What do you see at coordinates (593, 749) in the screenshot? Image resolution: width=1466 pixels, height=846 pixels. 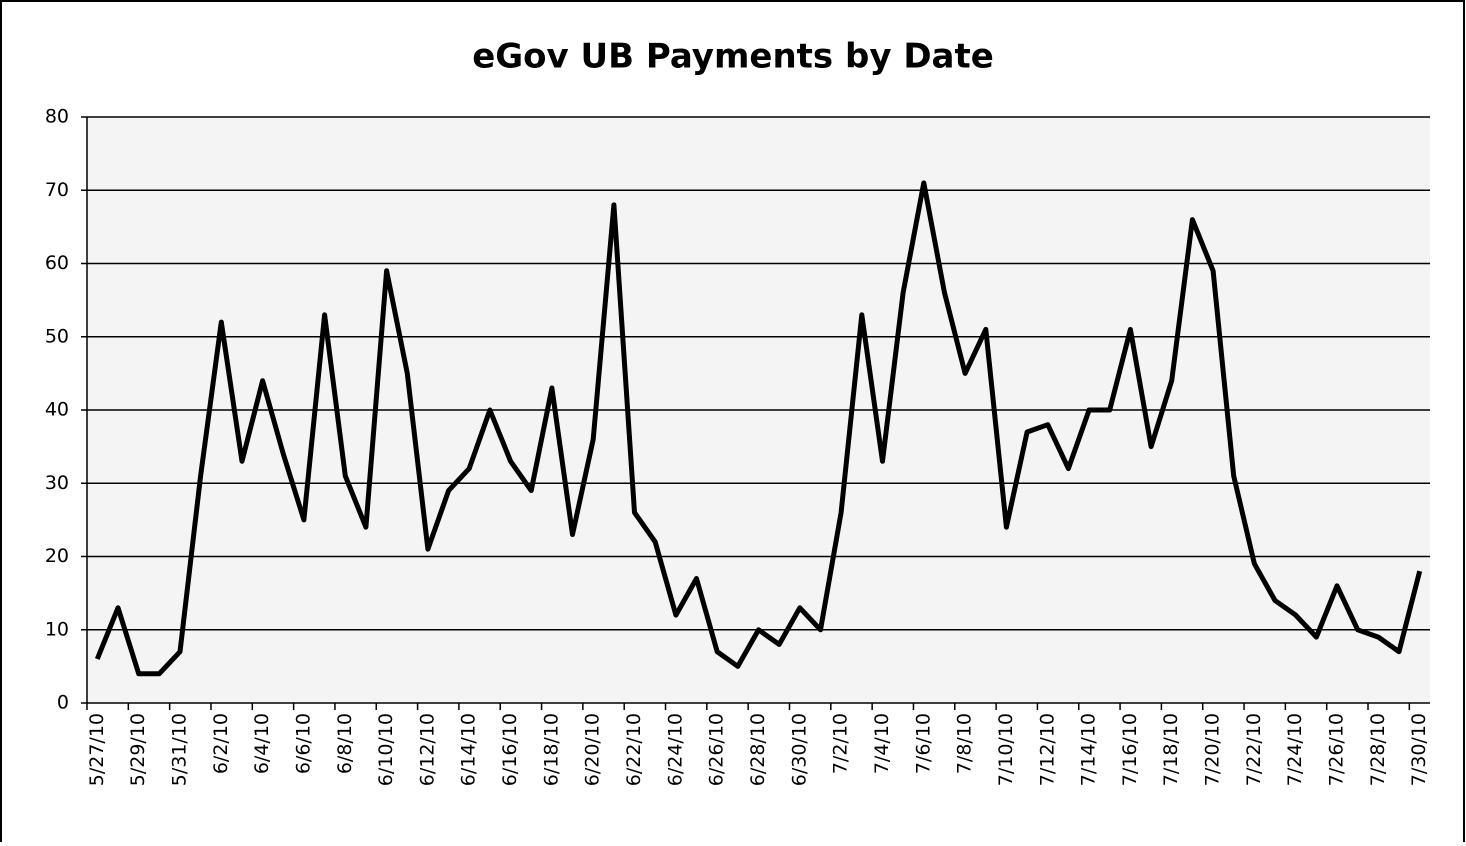 I see `x-tick-label: 6/20/10` at bounding box center [593, 749].